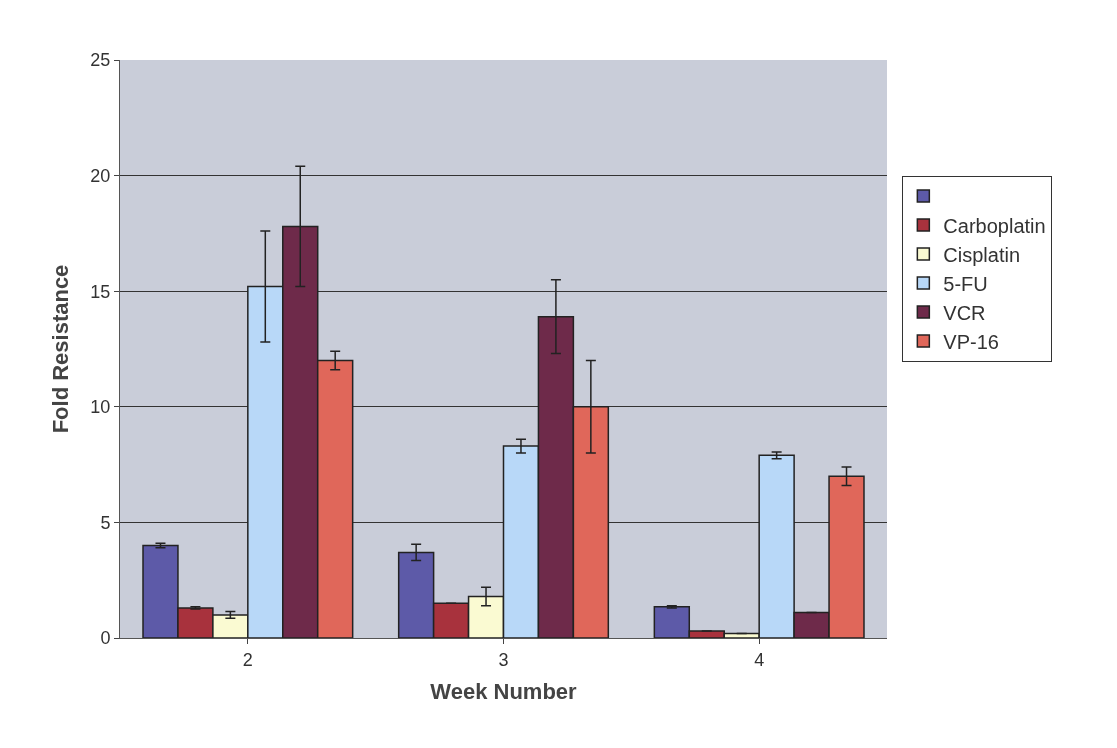  What do you see at coordinates (105, 522) in the screenshot?
I see `y-tick-label: 5` at bounding box center [105, 522].